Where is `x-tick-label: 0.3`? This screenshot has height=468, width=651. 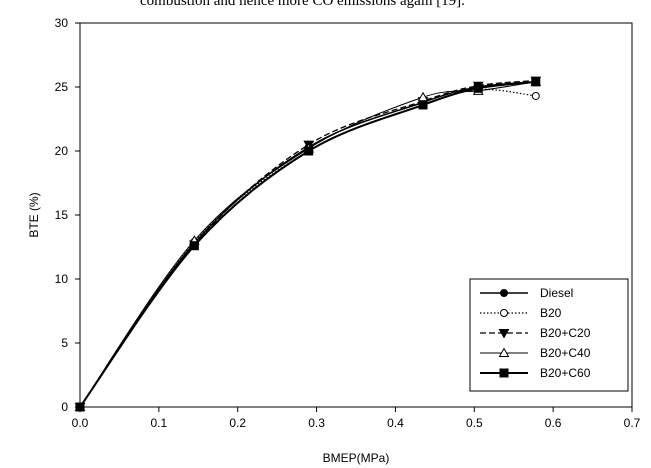 x-tick-label: 0.3 is located at coordinates (316, 423).